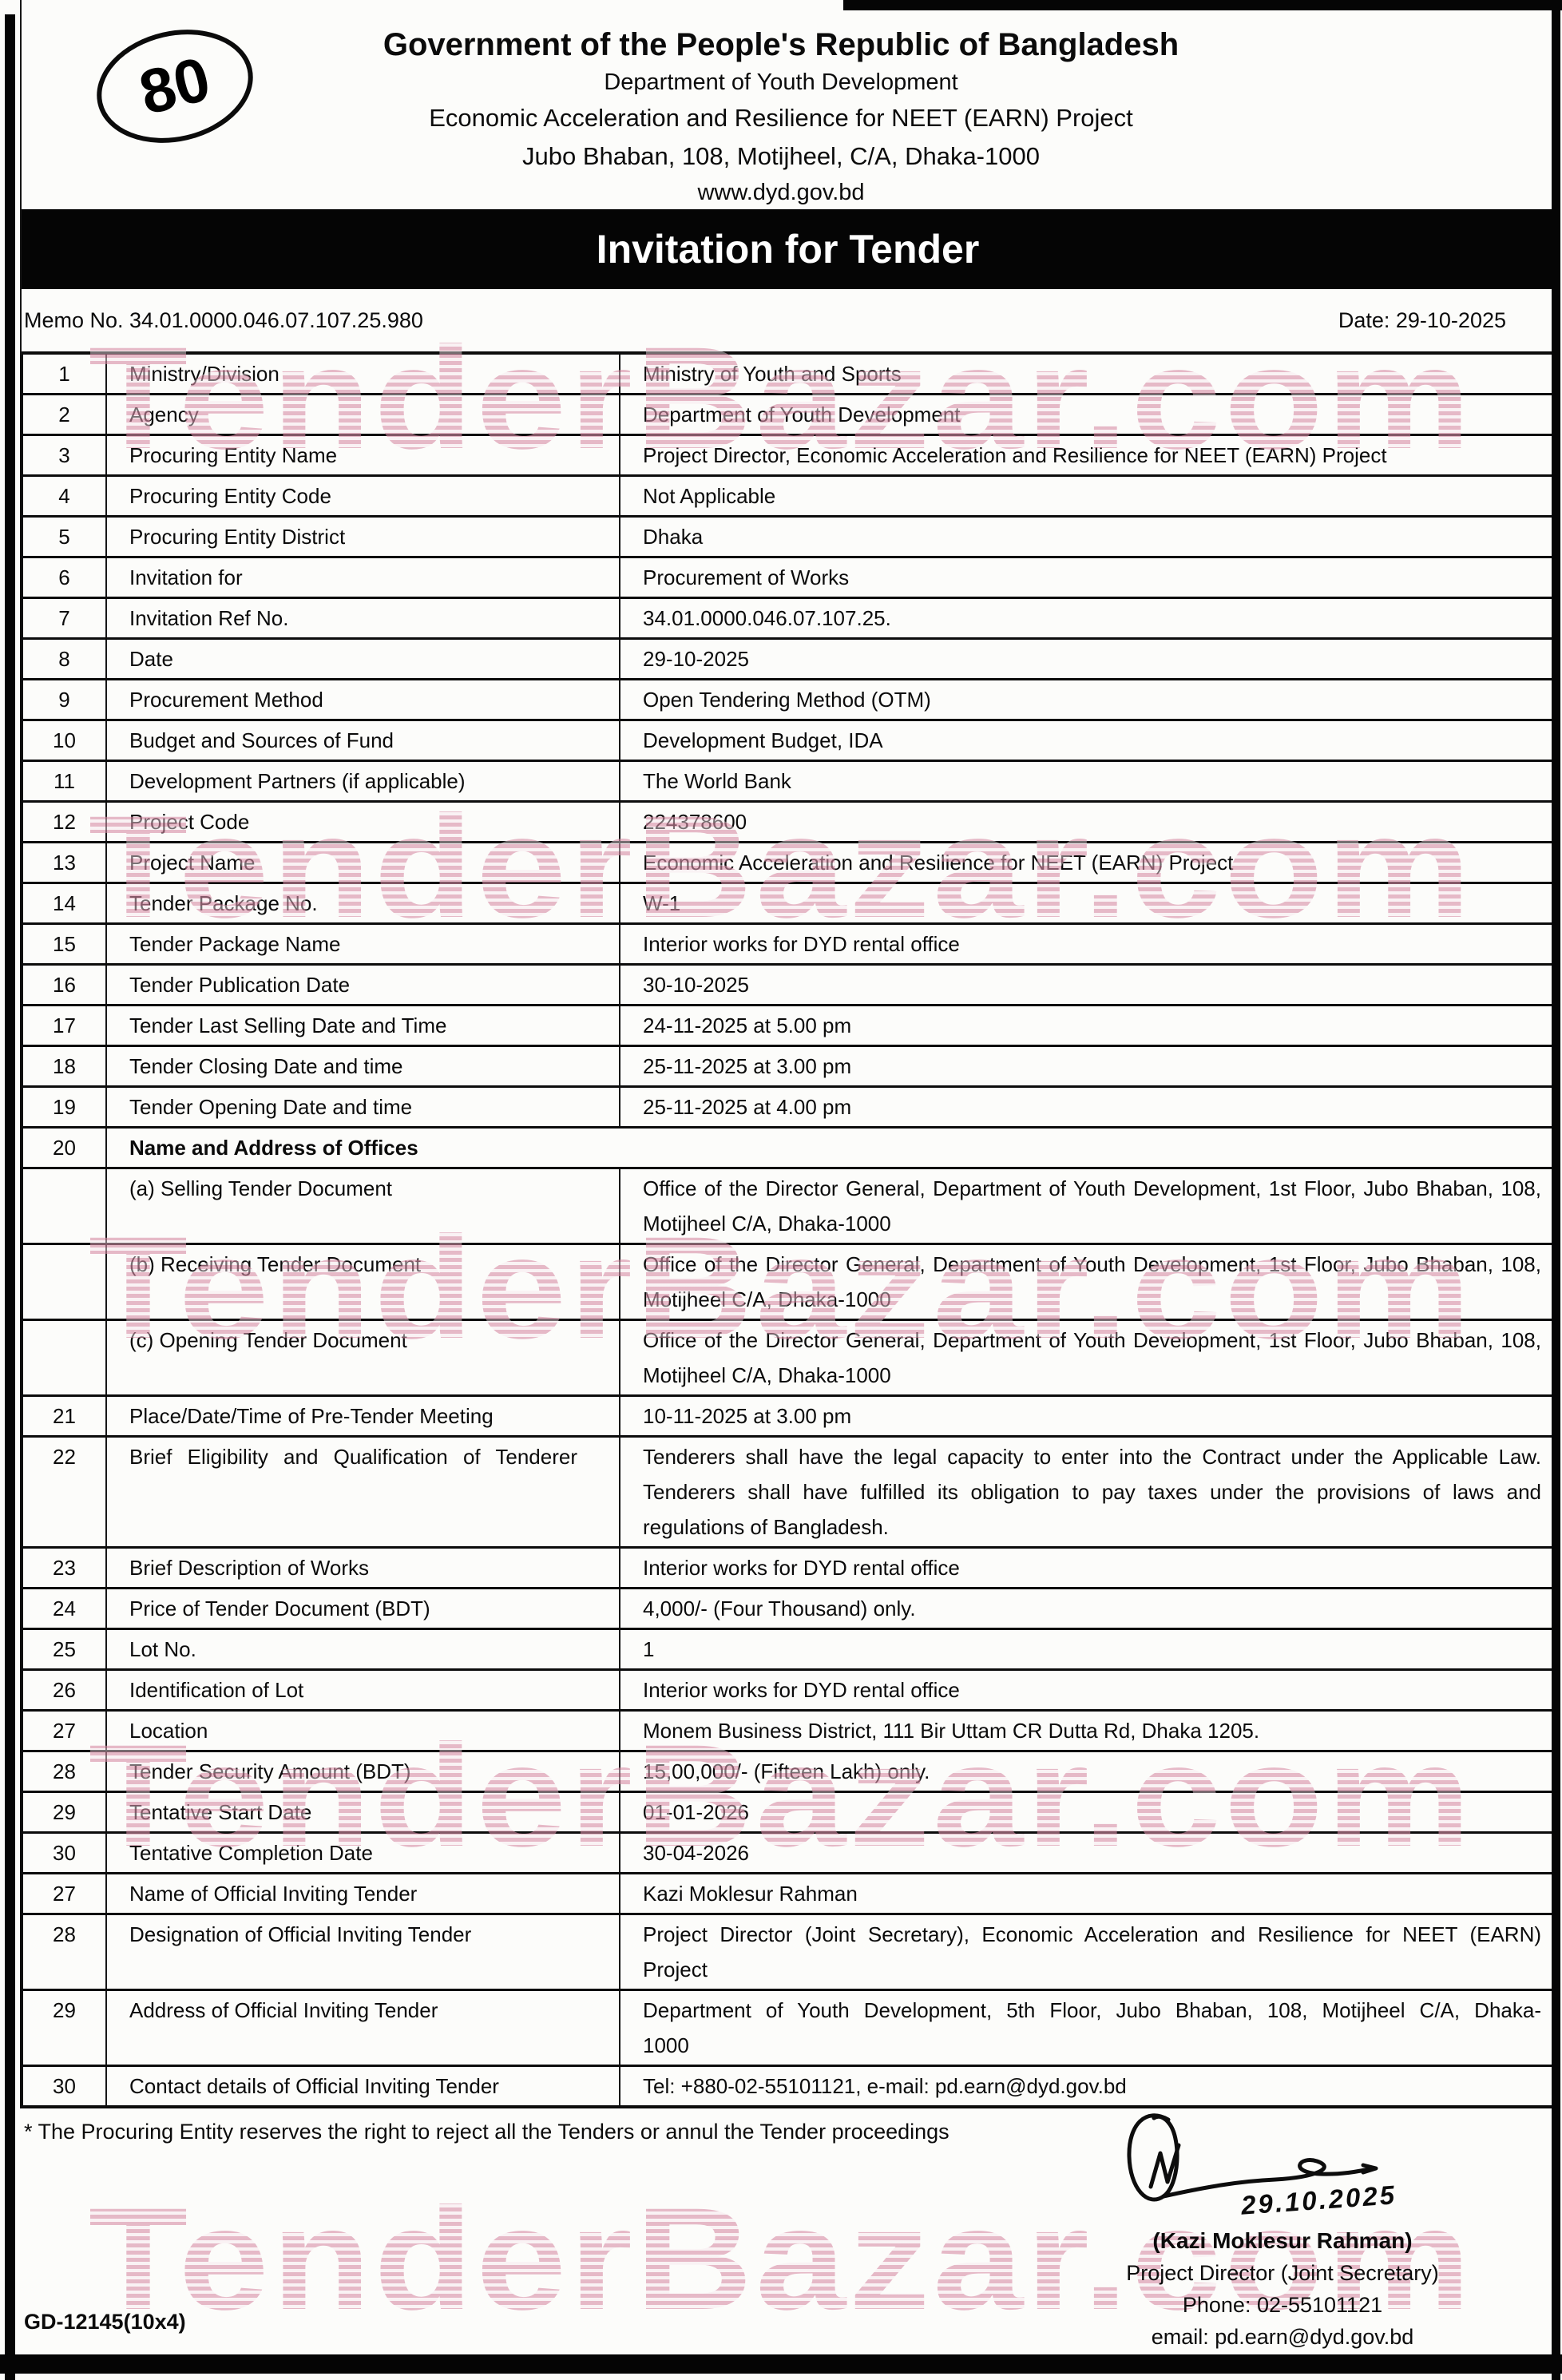  Describe the element at coordinates (662, 903) in the screenshot. I see `row-value: W-1` at that location.